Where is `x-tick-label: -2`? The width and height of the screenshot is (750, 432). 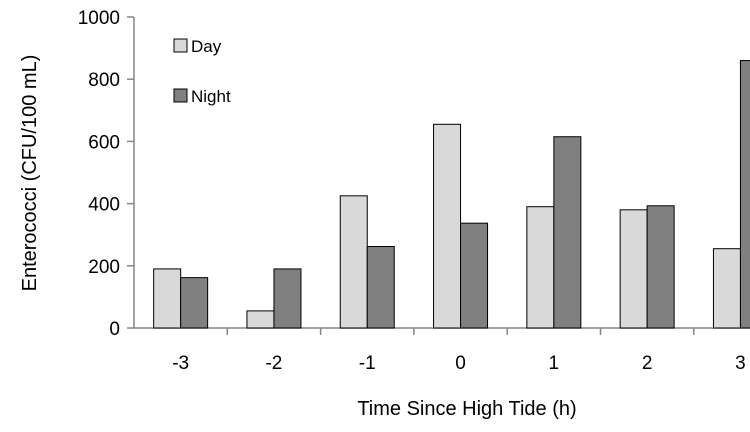 x-tick-label: -2 is located at coordinates (273, 363).